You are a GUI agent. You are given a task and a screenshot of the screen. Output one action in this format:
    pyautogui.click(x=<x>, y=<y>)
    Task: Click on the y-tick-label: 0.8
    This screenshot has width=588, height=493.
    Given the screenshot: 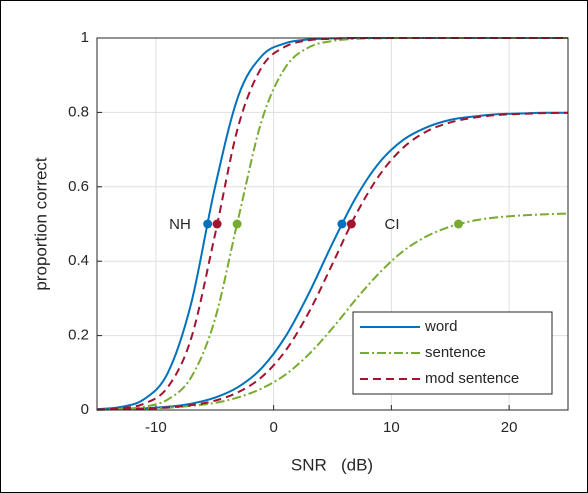 What is the action you would take?
    pyautogui.click(x=78, y=111)
    